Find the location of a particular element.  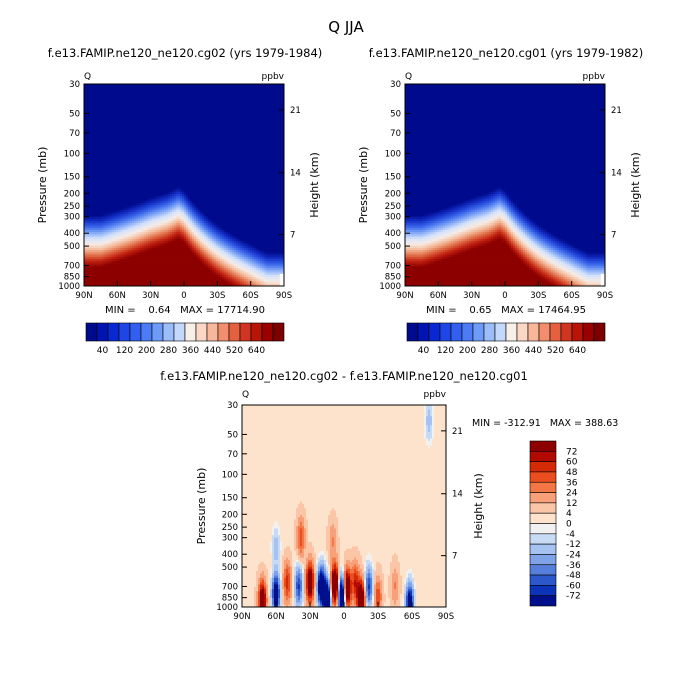

page-title: Q JJA is located at coordinates (346, 27).